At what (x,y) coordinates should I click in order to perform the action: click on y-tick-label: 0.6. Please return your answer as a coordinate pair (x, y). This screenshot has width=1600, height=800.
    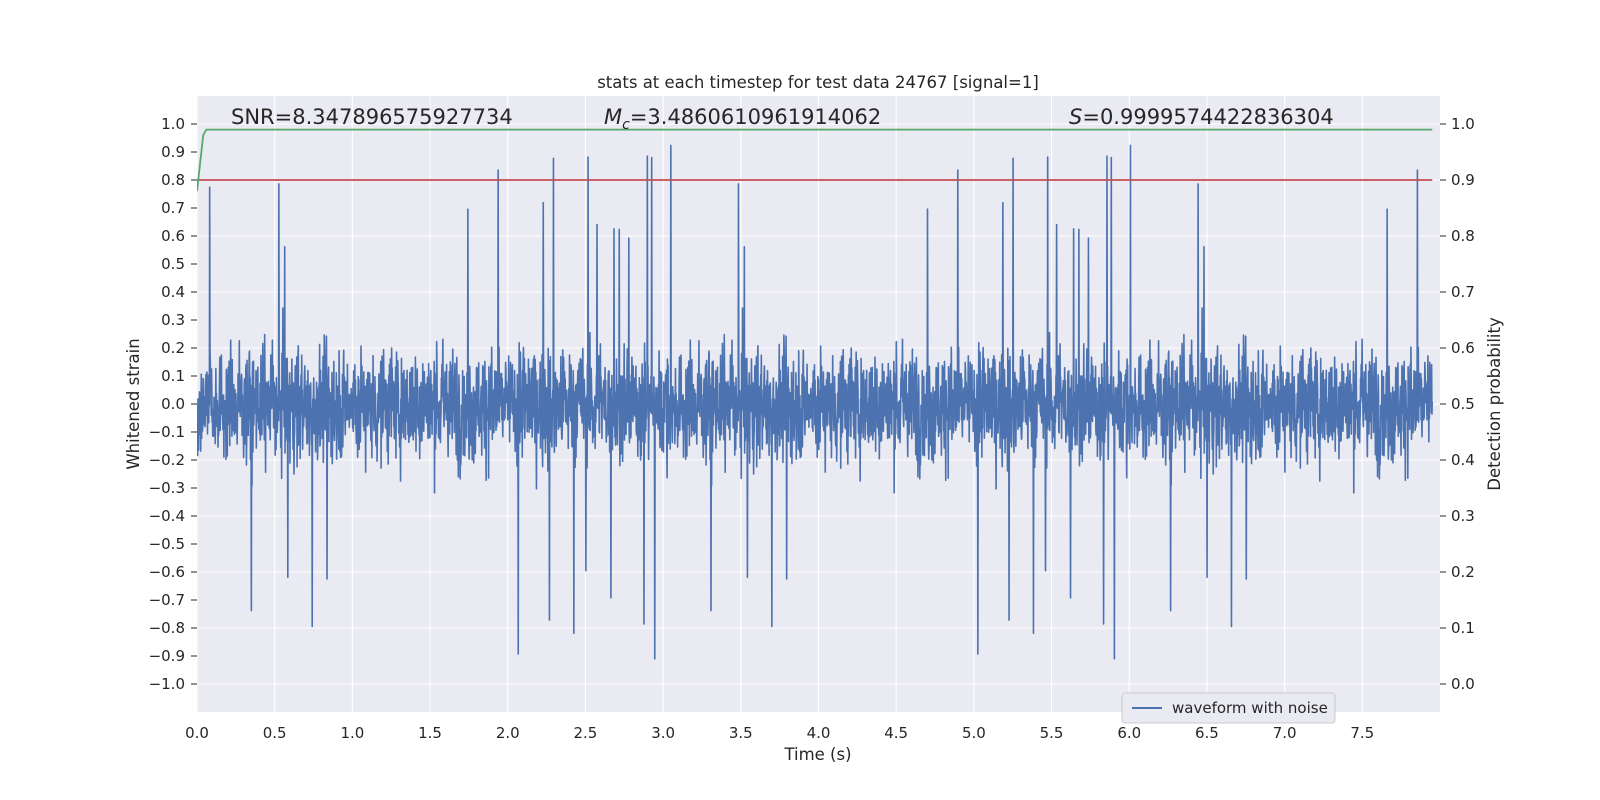
    Looking at the image, I should click on (173, 236).